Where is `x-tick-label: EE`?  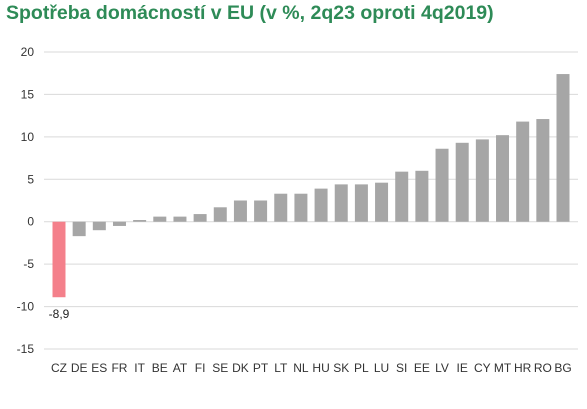
x-tick-label: EE is located at coordinates (422, 368).